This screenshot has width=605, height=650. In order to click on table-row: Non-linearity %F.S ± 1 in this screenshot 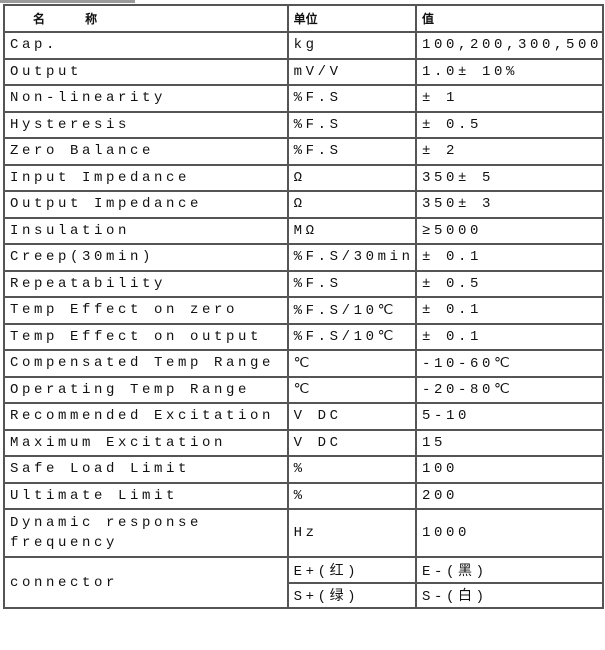, I will do `click(304, 98)`.